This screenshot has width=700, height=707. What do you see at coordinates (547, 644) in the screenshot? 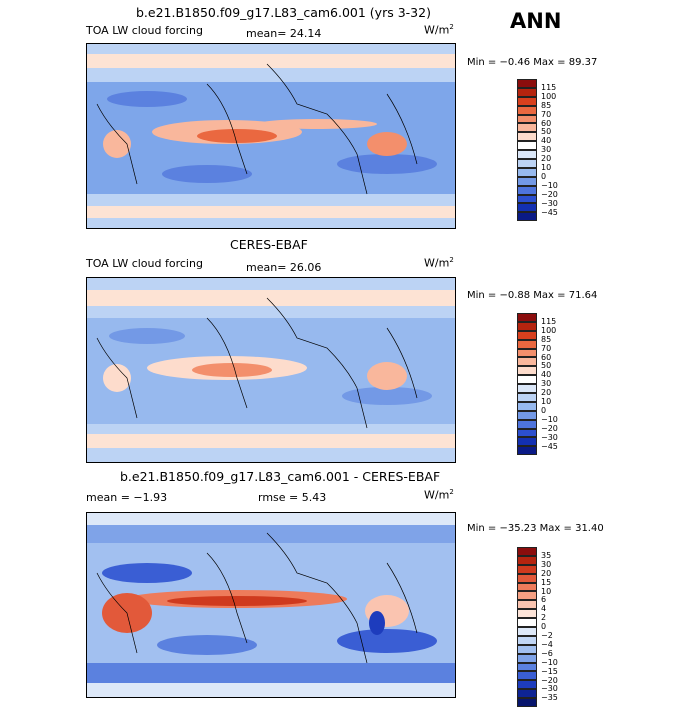
I see `colorbar-tick-label: −4` at bounding box center [547, 644].